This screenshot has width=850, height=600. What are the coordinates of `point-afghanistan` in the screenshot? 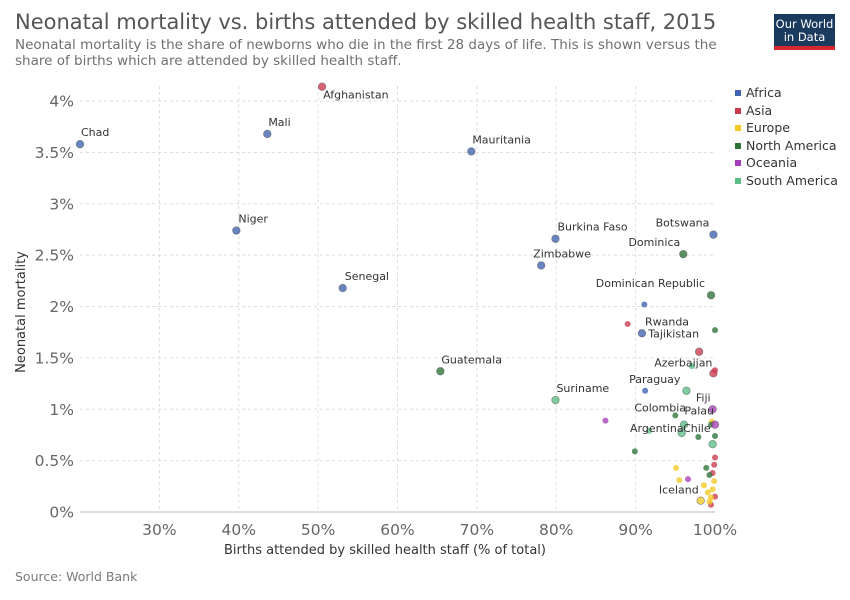 It's located at (322, 86).